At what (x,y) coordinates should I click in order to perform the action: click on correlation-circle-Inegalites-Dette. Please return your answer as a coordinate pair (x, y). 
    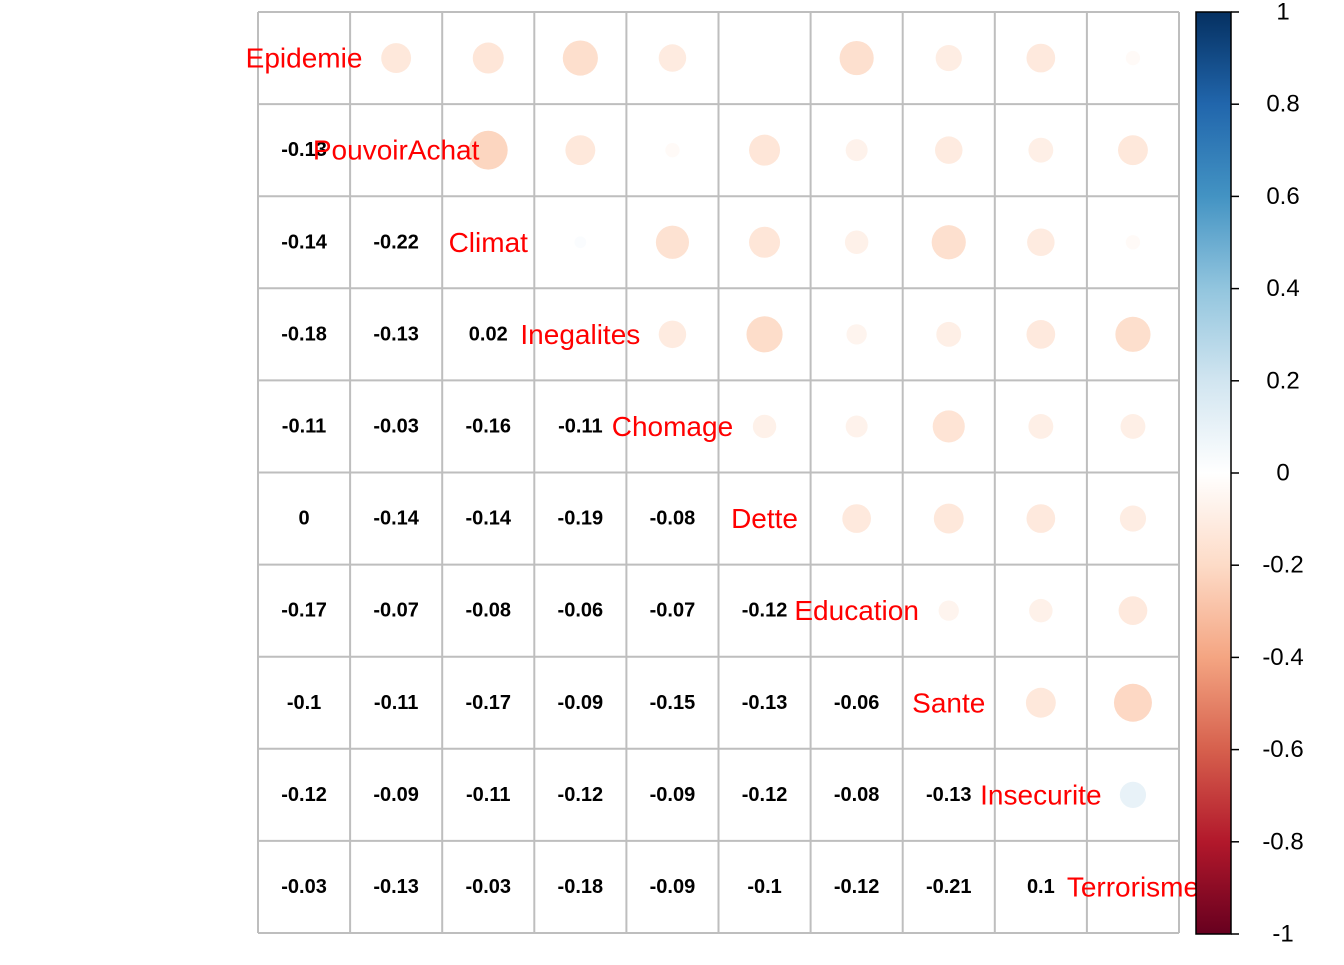
    Looking at the image, I should click on (764, 334).